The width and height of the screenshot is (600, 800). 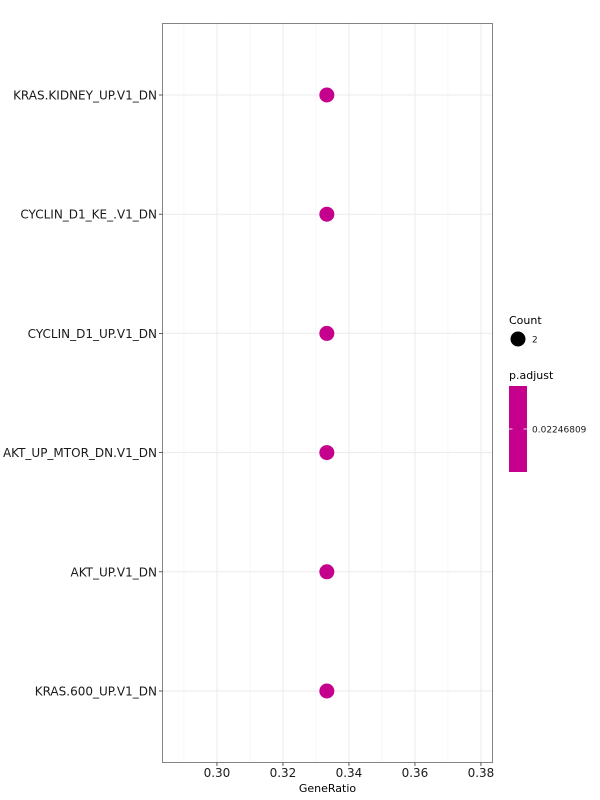 I want to click on x-tick-label: 0.38, so click(x=481, y=773).